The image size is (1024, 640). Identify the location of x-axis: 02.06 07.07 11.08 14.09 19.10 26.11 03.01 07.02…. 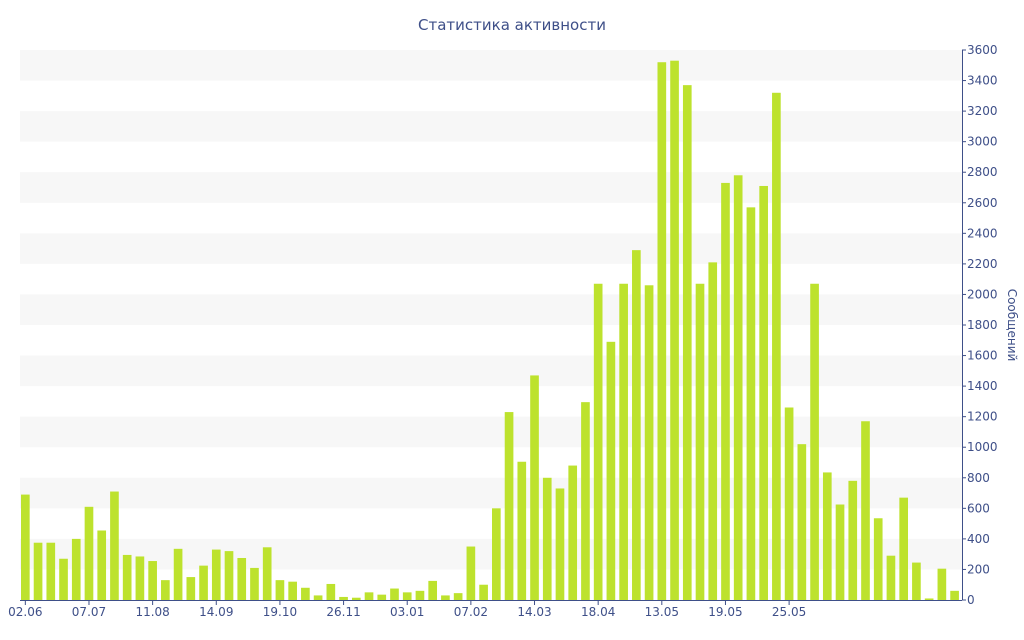
(485, 609).